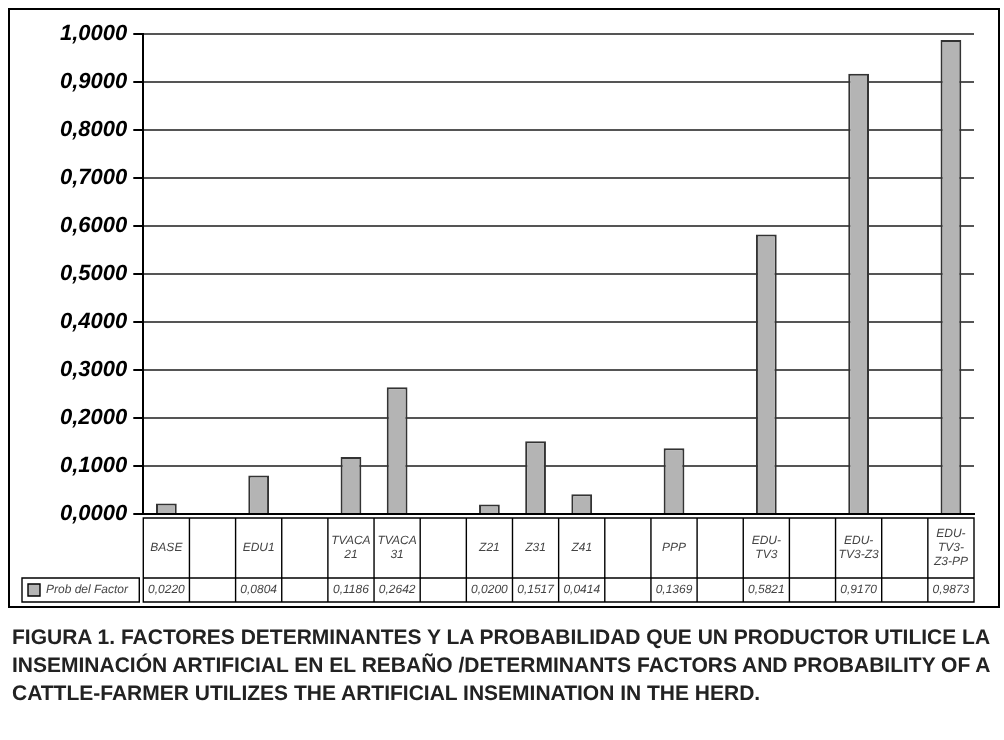  What do you see at coordinates (94, 226) in the screenshot?
I see `y-tick-label: 0,6000` at bounding box center [94, 226].